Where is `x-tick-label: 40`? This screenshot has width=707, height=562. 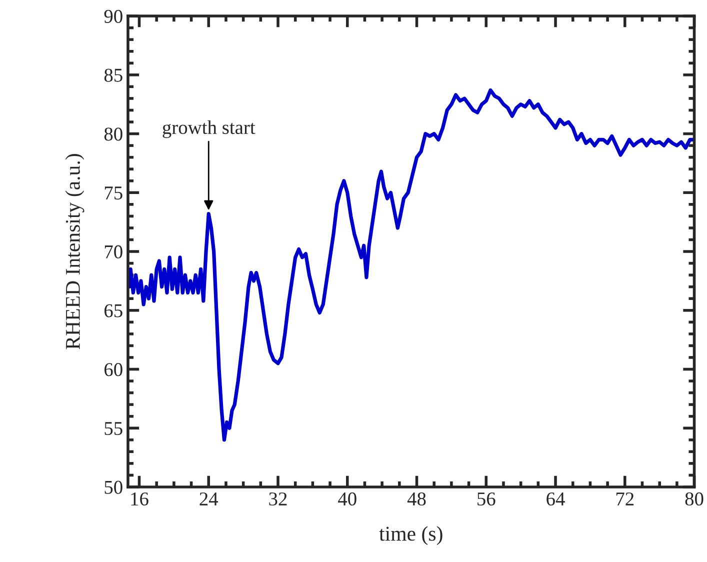
x-tick-label: 40 is located at coordinates (347, 499).